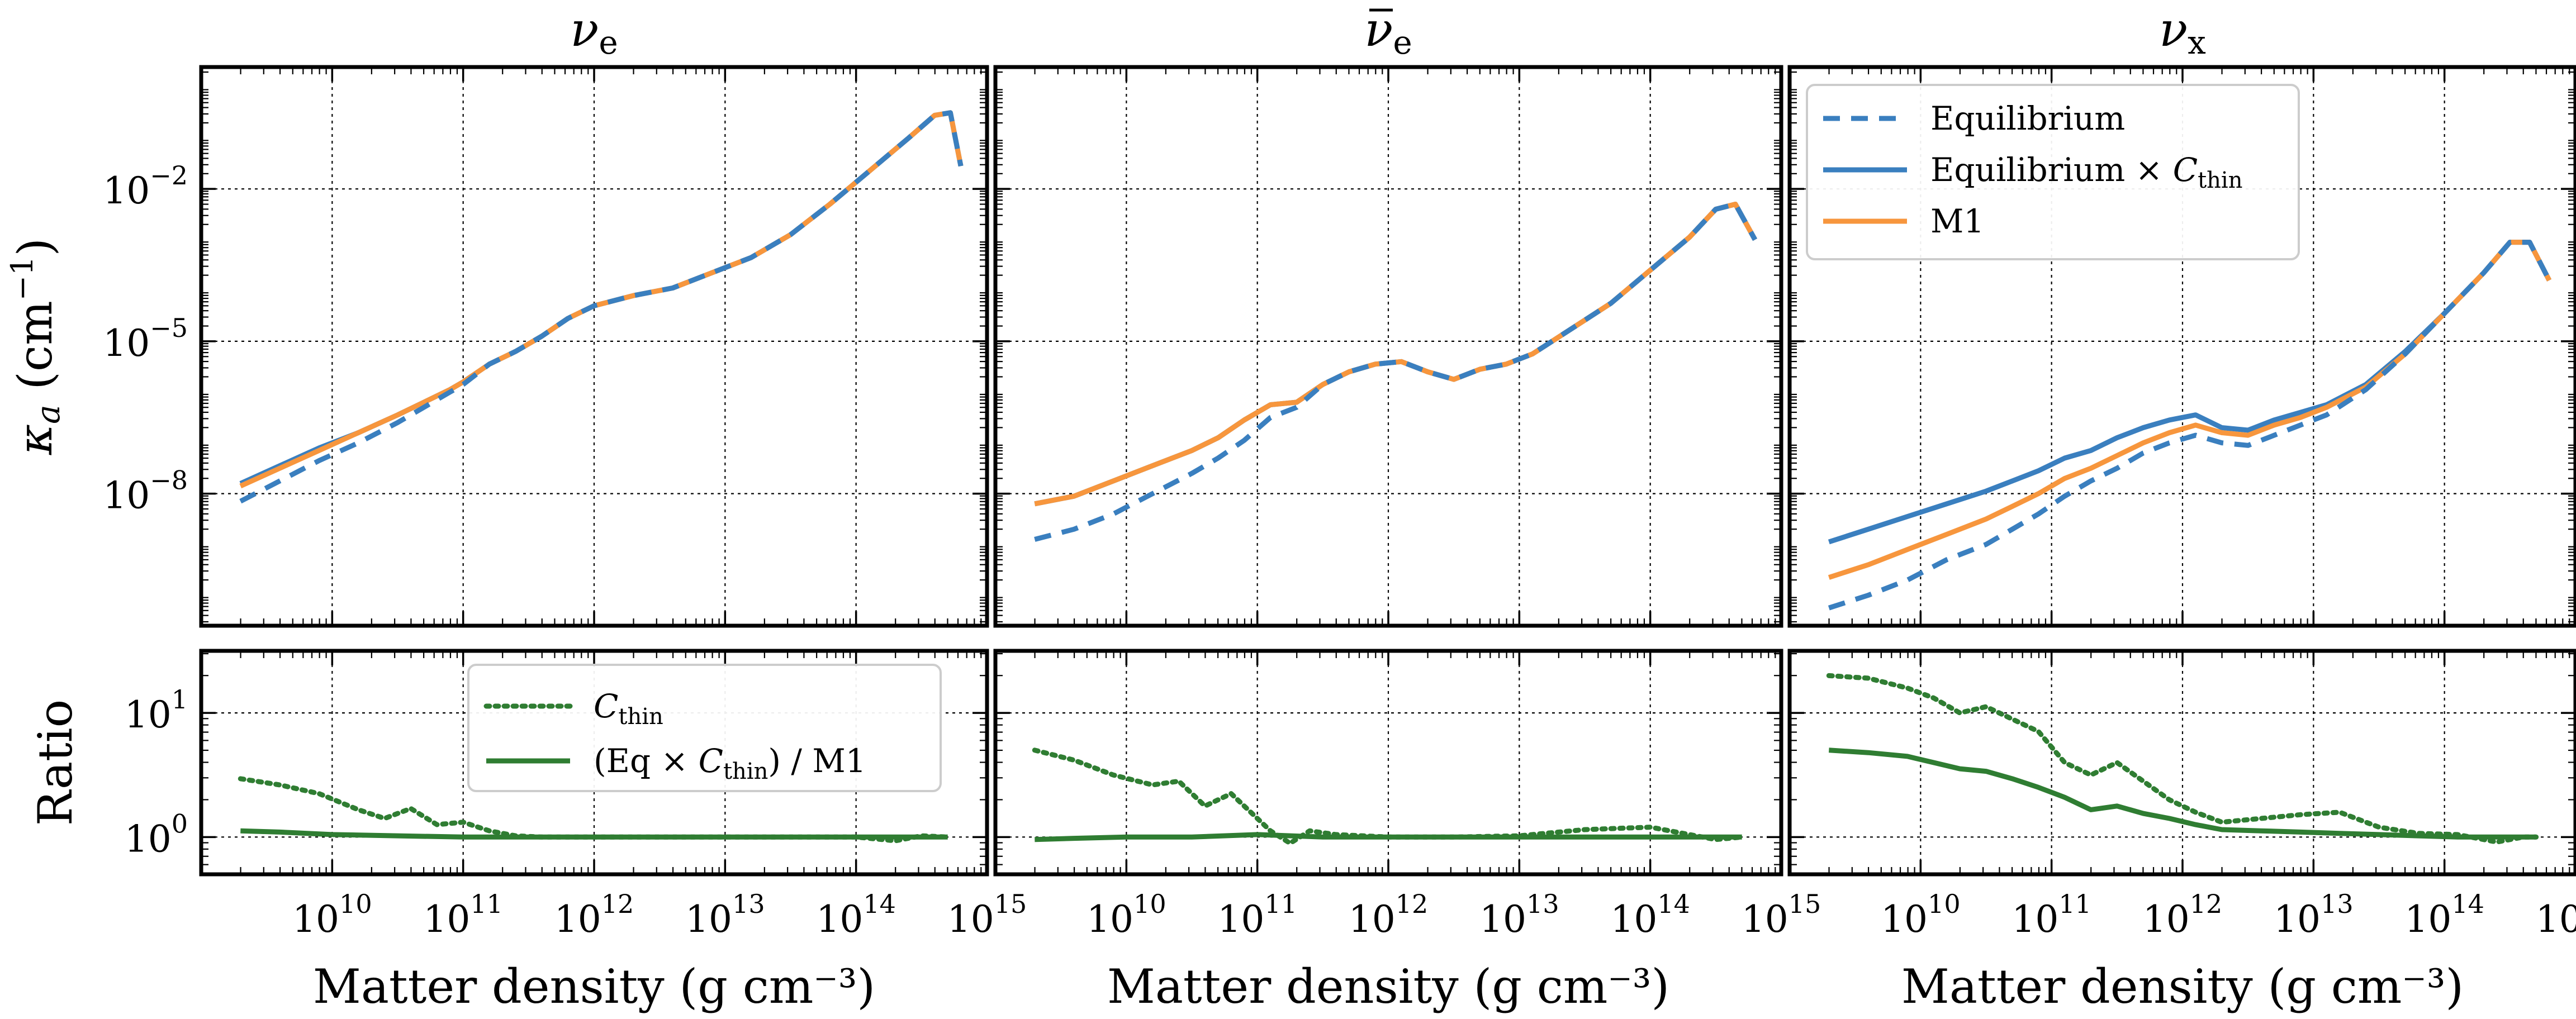  What do you see at coordinates (55, 762) in the screenshot?
I see `y-axis-label-ratio: Ratio` at bounding box center [55, 762].